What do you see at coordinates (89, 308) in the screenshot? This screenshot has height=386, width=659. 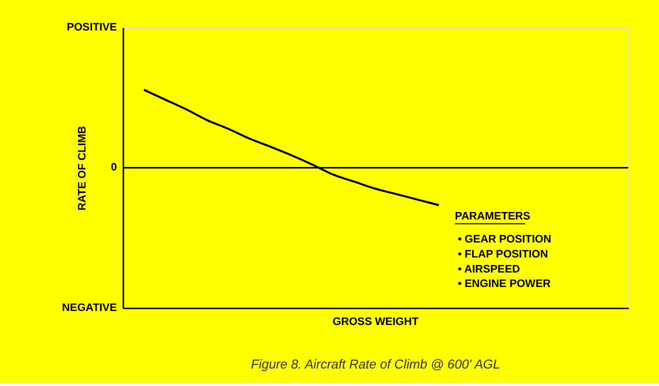 I see `text: NEGATIVE` at bounding box center [89, 308].